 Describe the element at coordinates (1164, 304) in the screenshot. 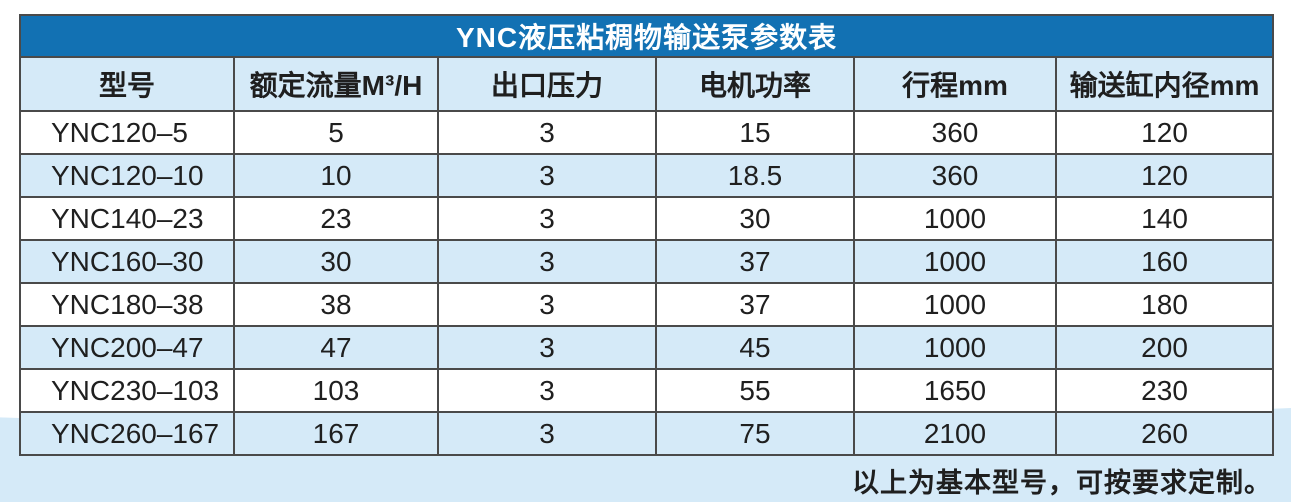

I see `value-cell: 180` at that location.